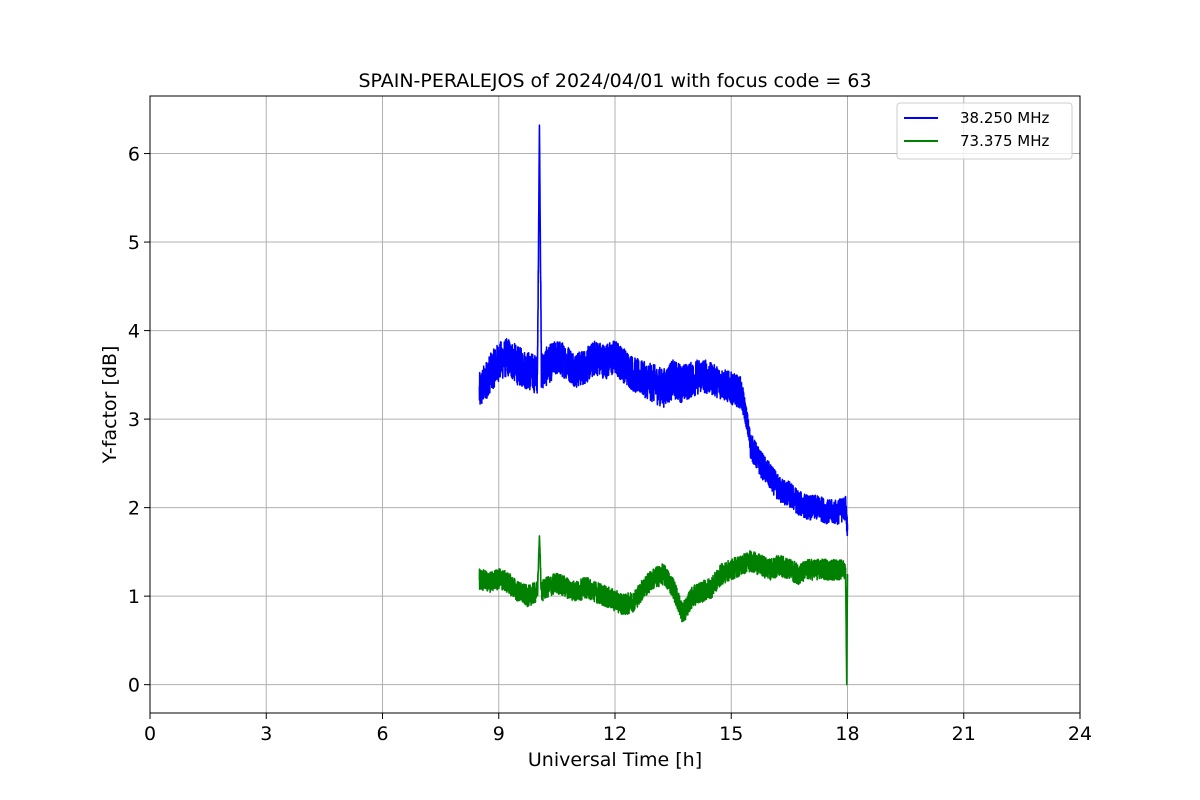 This screenshot has height=800, width=1200. I want to click on y-axis-label: Y-factor [dB], so click(110, 405).